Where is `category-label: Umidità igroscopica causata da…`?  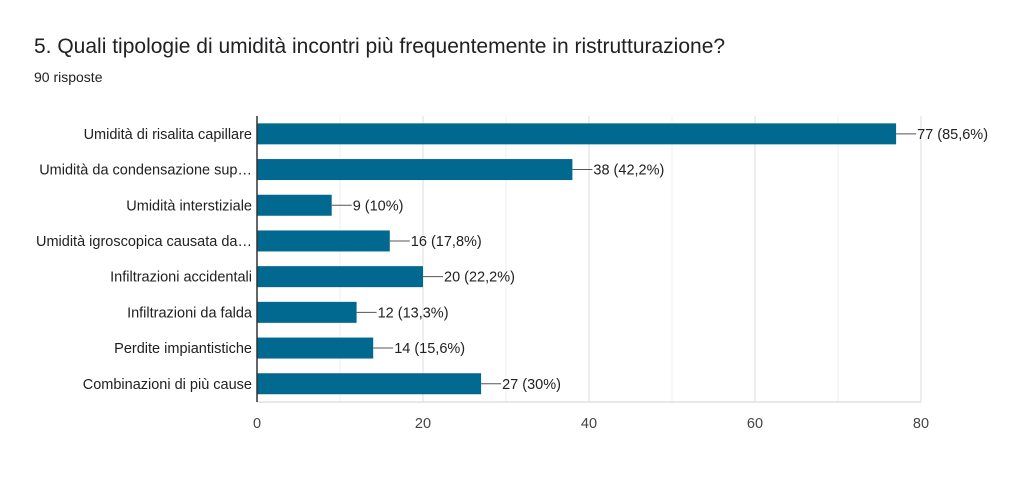
category-label: Umidità igroscopica causata da… is located at coordinates (144, 242).